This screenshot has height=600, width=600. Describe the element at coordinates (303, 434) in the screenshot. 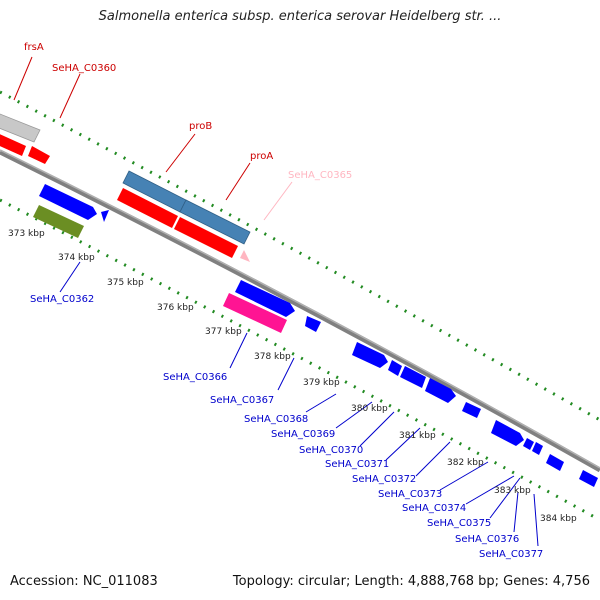

I see `gene-label-SeHA_C0369: SeHA_C0369` at that location.